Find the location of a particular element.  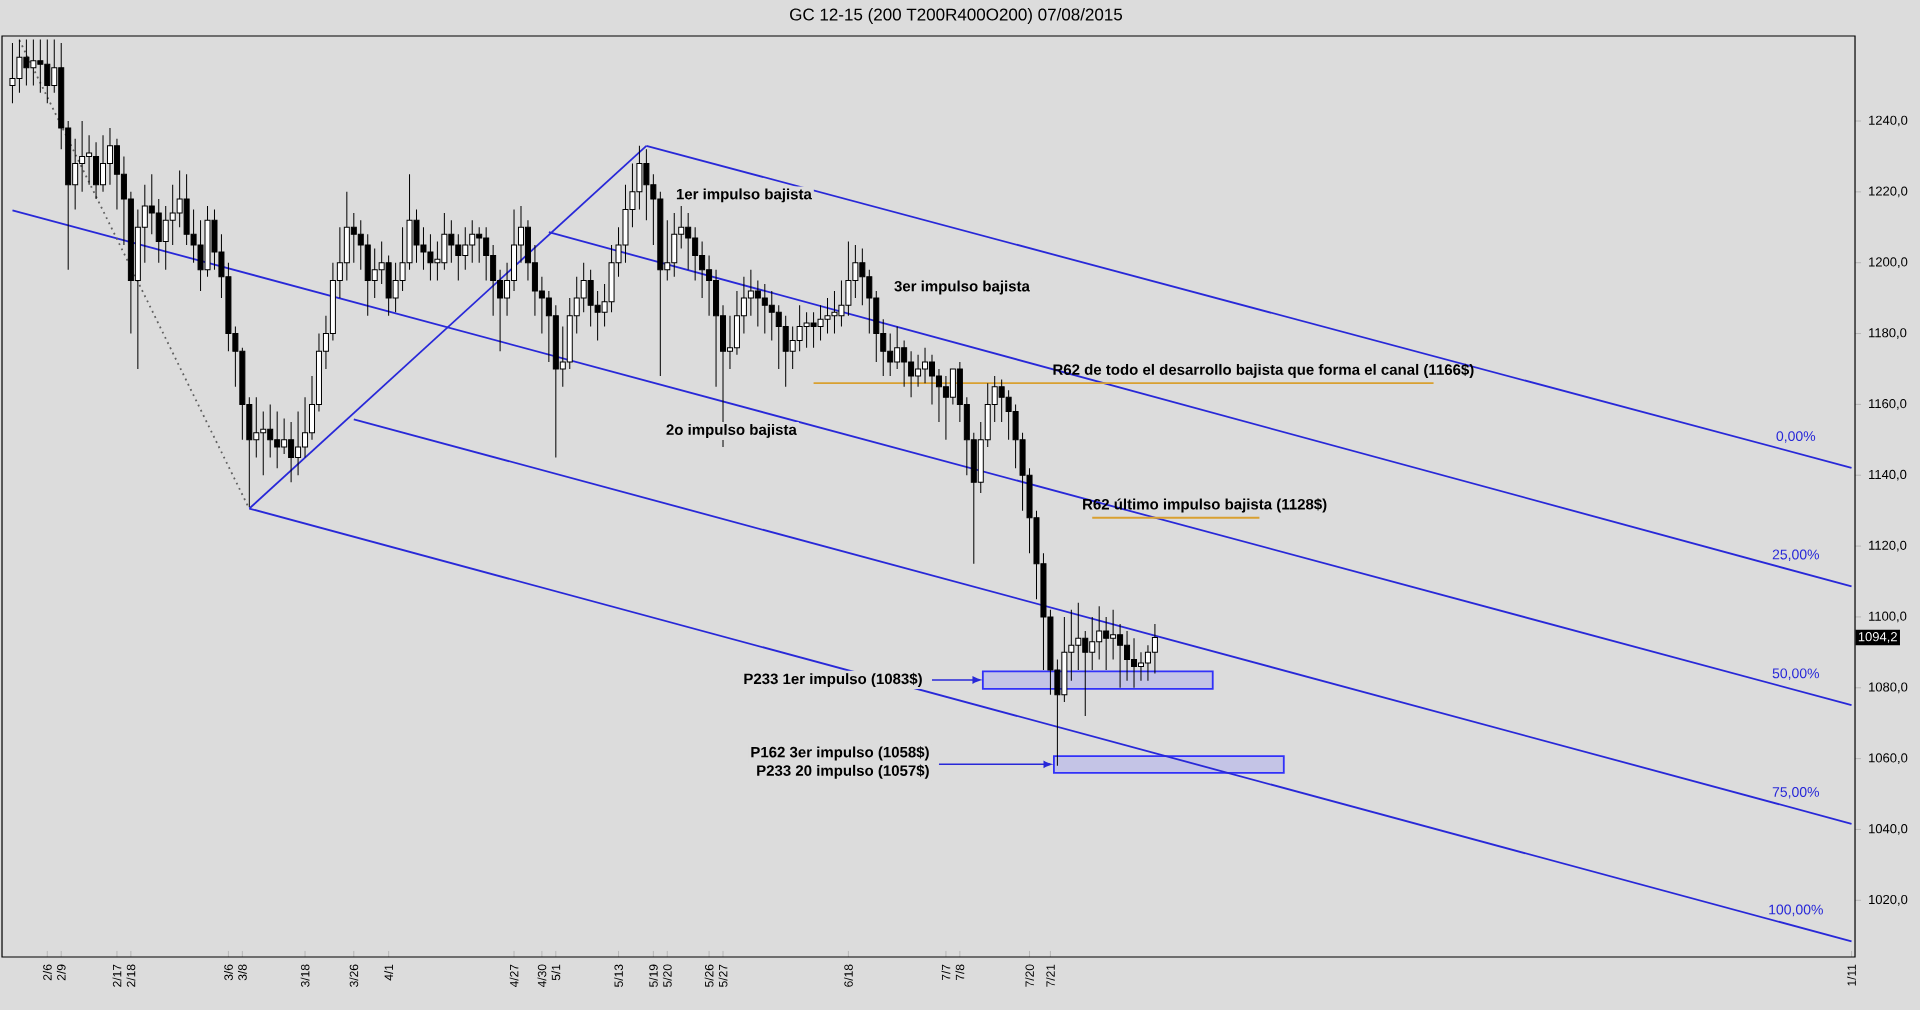

x-tick-label: 7/8 is located at coordinates (960, 972).